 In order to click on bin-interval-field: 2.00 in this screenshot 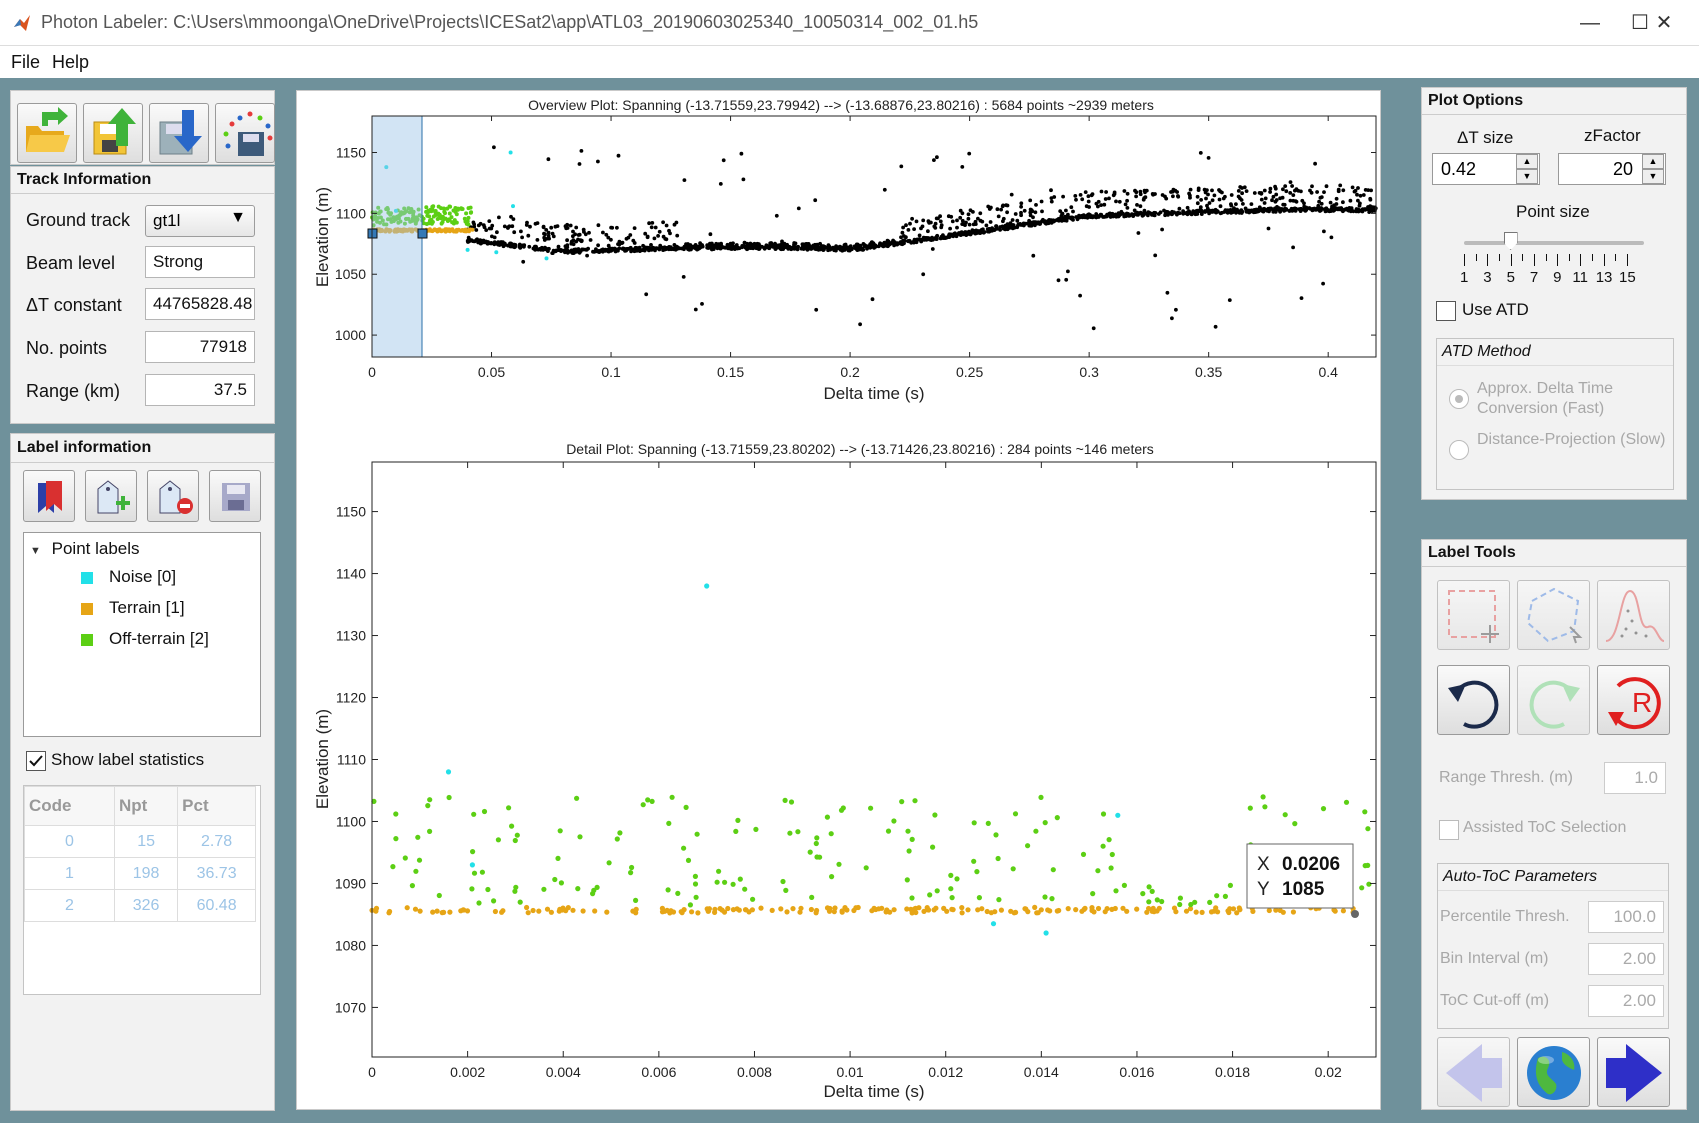, I will do `click(1626, 959)`.